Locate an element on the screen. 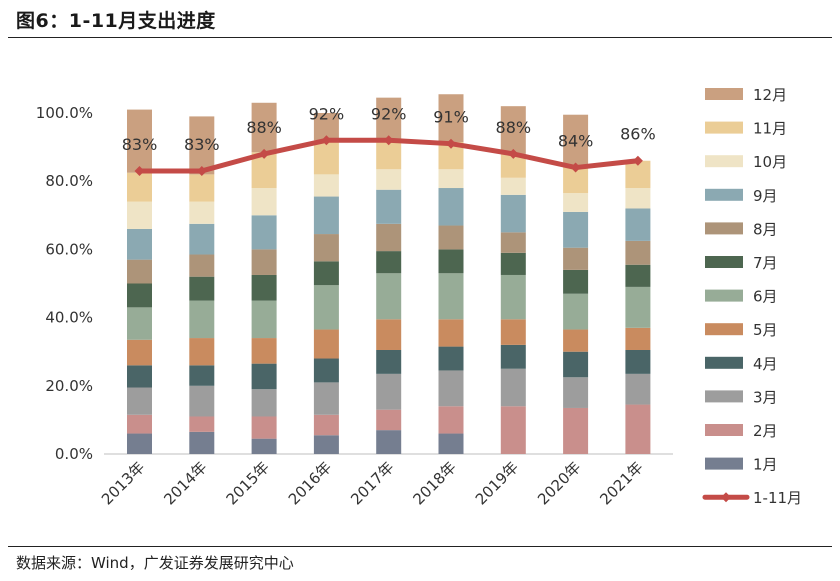 This screenshot has height=581, width=840. x-tick-label: 2016年 is located at coordinates (310, 483).